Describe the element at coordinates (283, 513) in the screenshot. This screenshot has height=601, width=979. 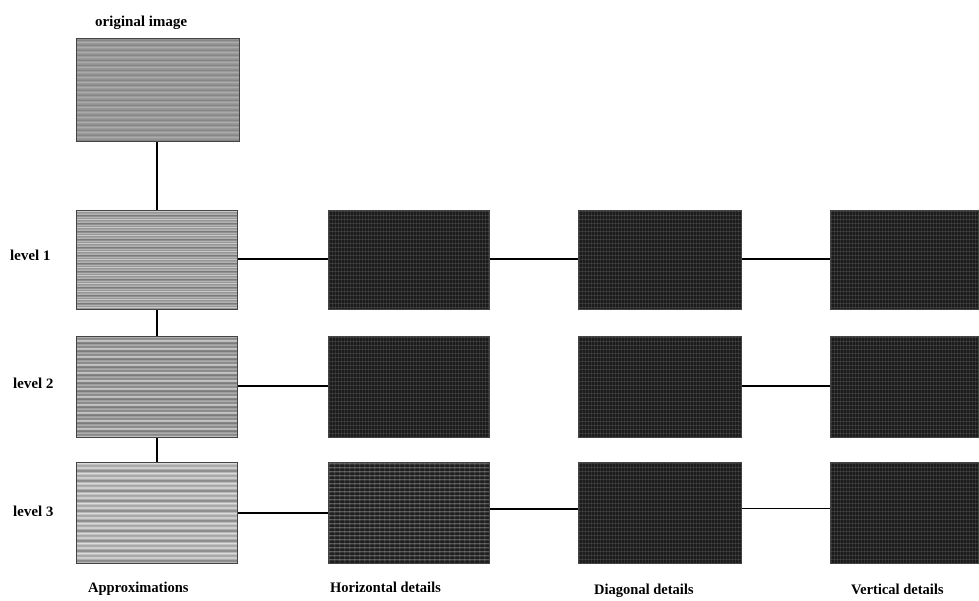
I see `connector-l3-a-h` at that location.